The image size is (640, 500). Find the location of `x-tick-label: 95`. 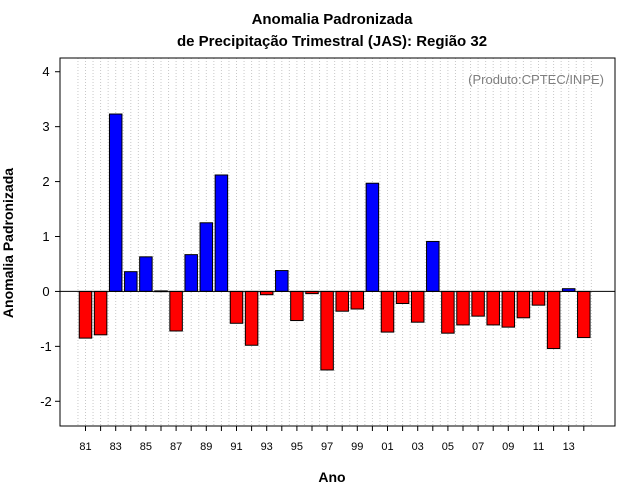

x-tick-label: 95 is located at coordinates (297, 447).